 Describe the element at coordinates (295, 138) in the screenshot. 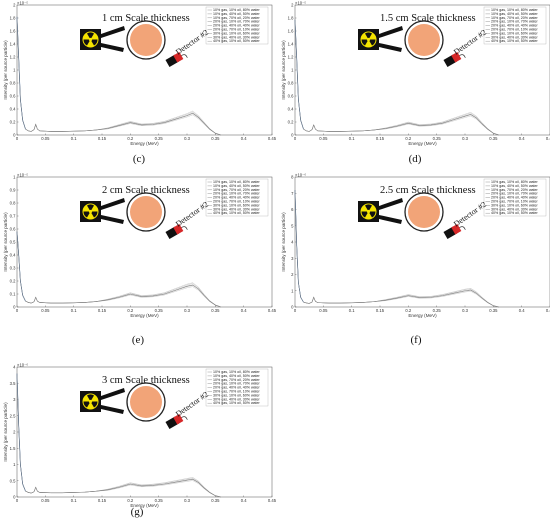

I see `x-tick-label: 0` at that location.